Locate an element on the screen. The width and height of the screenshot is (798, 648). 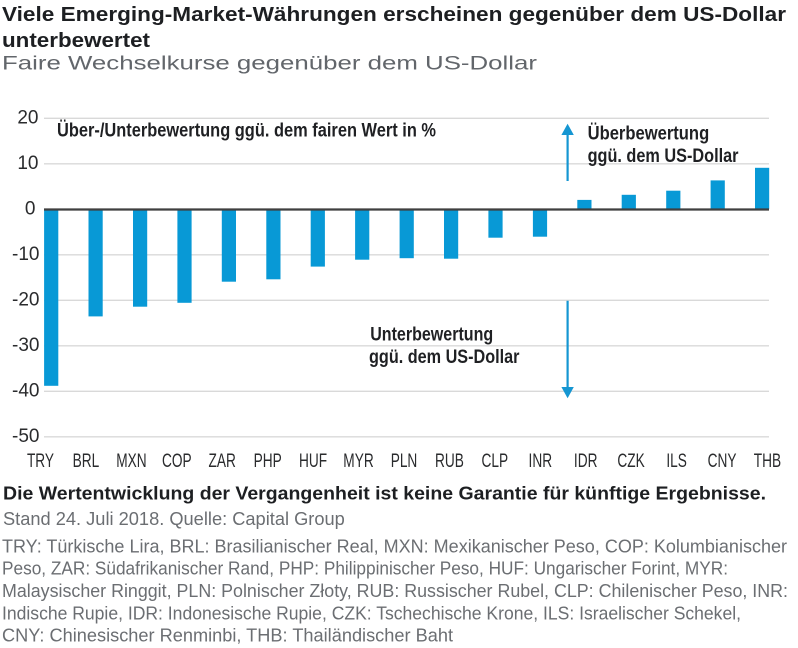
svg-text: TRY is located at coordinates (40, 461).